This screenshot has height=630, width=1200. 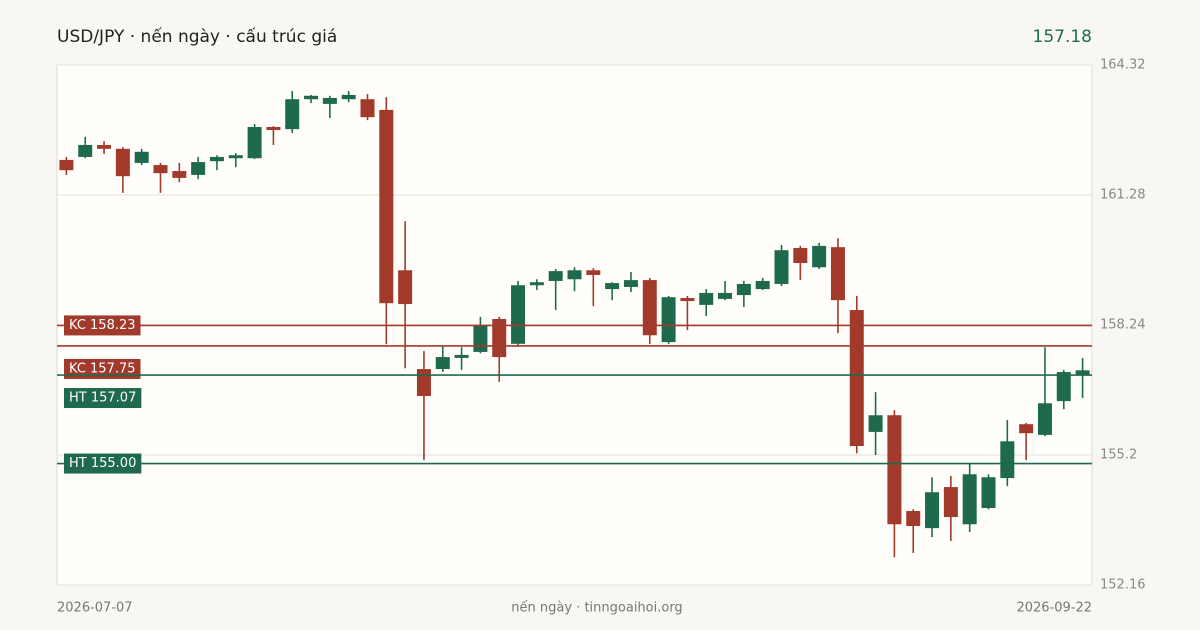 What do you see at coordinates (95, 608) in the screenshot?
I see `x-tick-label: 2026-07-07` at bounding box center [95, 608].